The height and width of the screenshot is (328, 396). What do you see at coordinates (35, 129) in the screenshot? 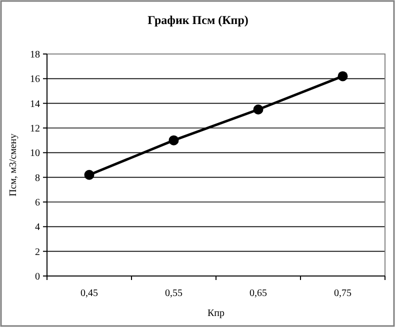
I see `y-tick-label: 12` at bounding box center [35, 129].